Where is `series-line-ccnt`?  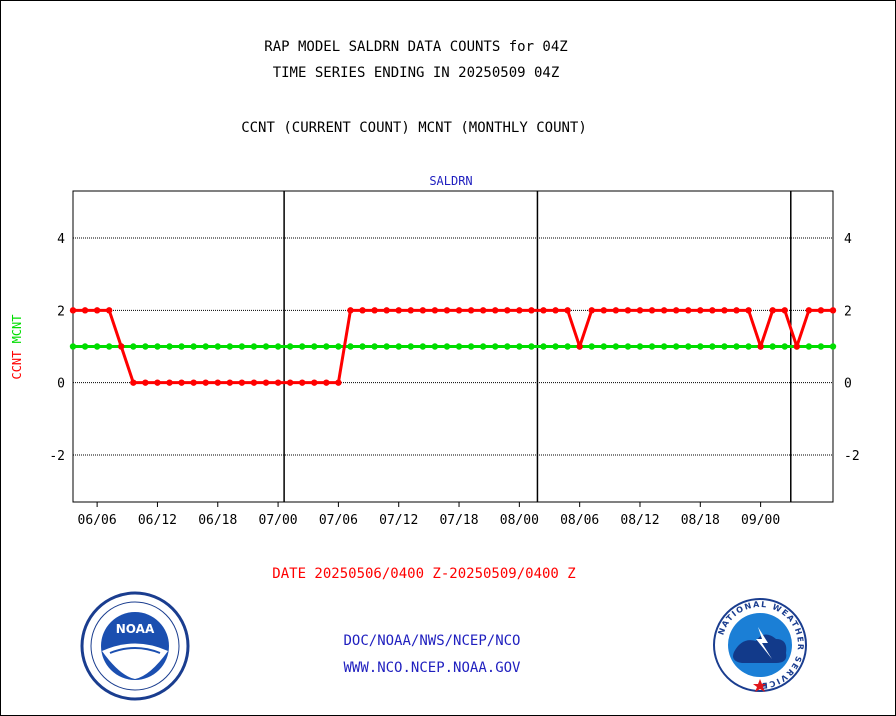
series-line-ccnt is located at coordinates (453, 346).